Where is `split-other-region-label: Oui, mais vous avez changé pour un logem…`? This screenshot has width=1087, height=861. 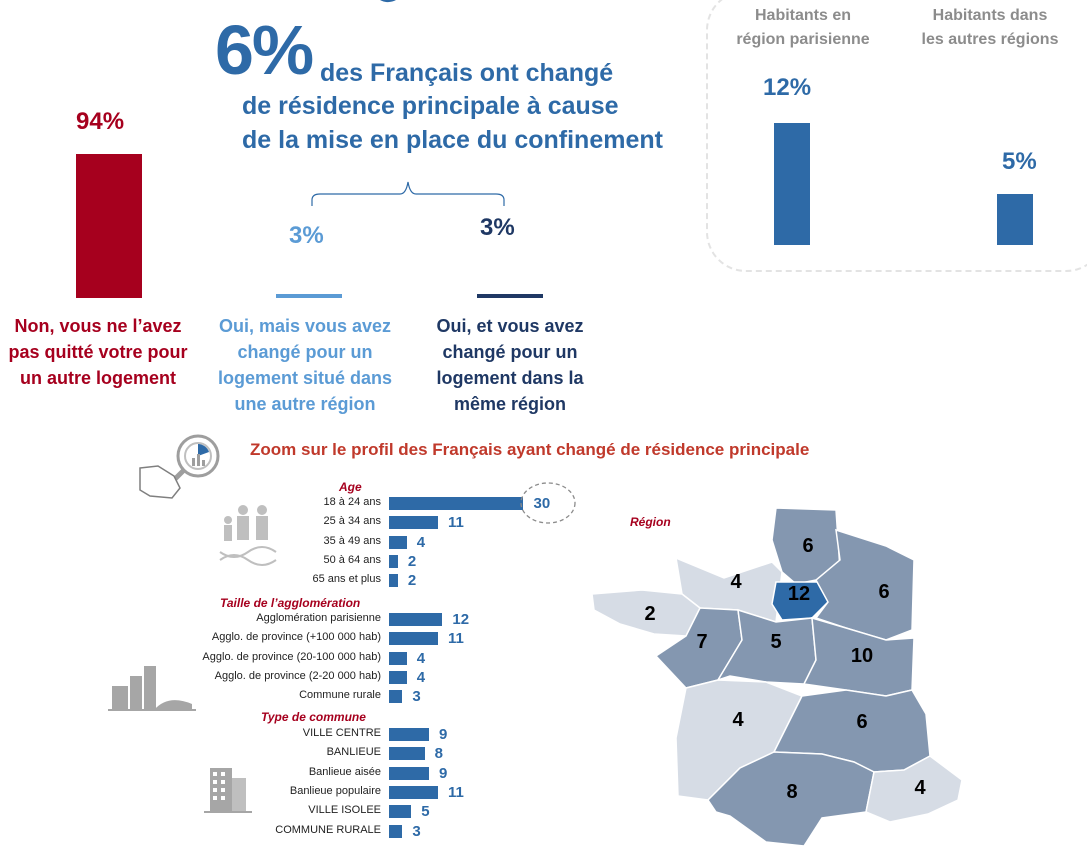
split-other-region-label: Oui, mais vous avez changé pour un logem… is located at coordinates (305, 365).